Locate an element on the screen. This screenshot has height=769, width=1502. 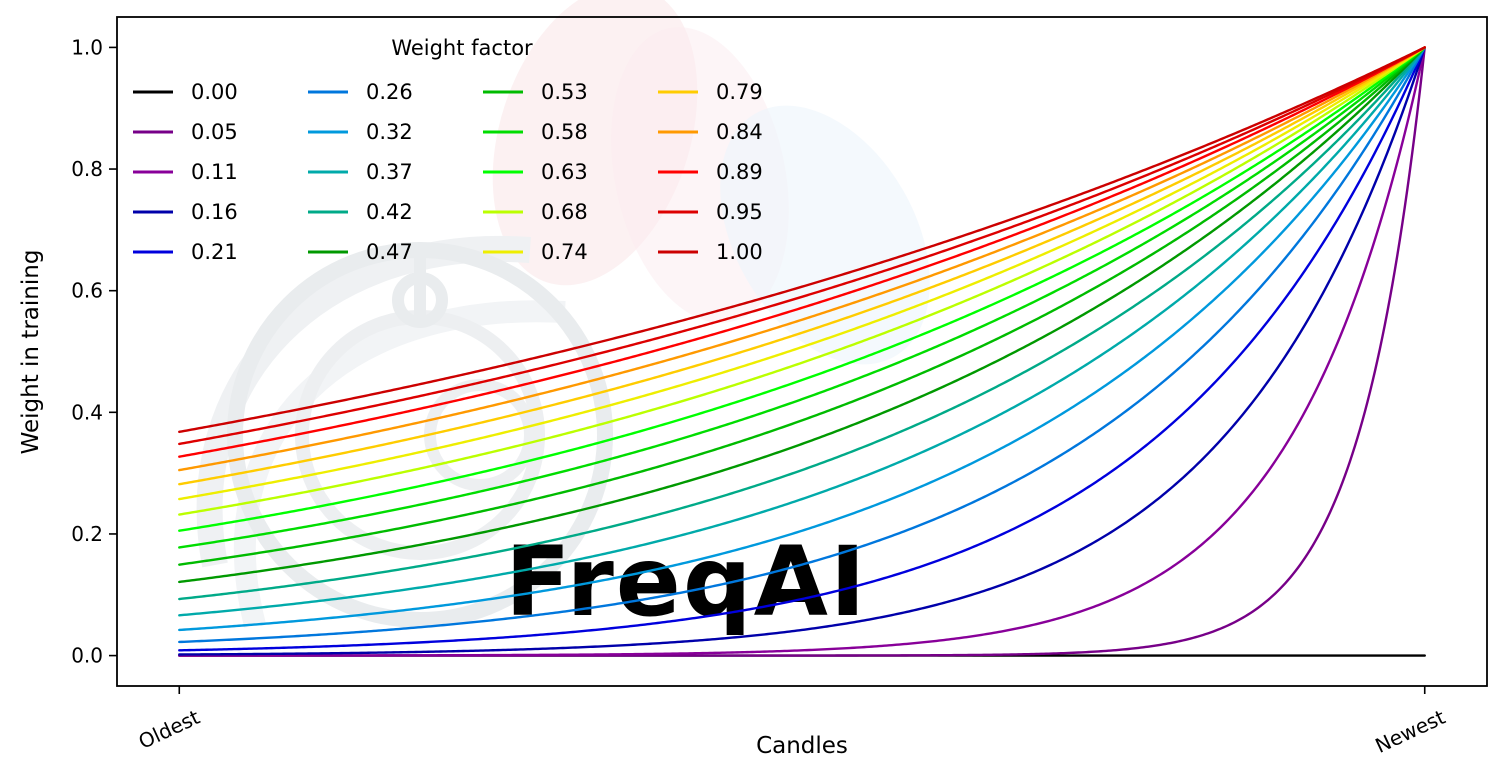
x-tick-label: Newest is located at coordinates (1410, 731).